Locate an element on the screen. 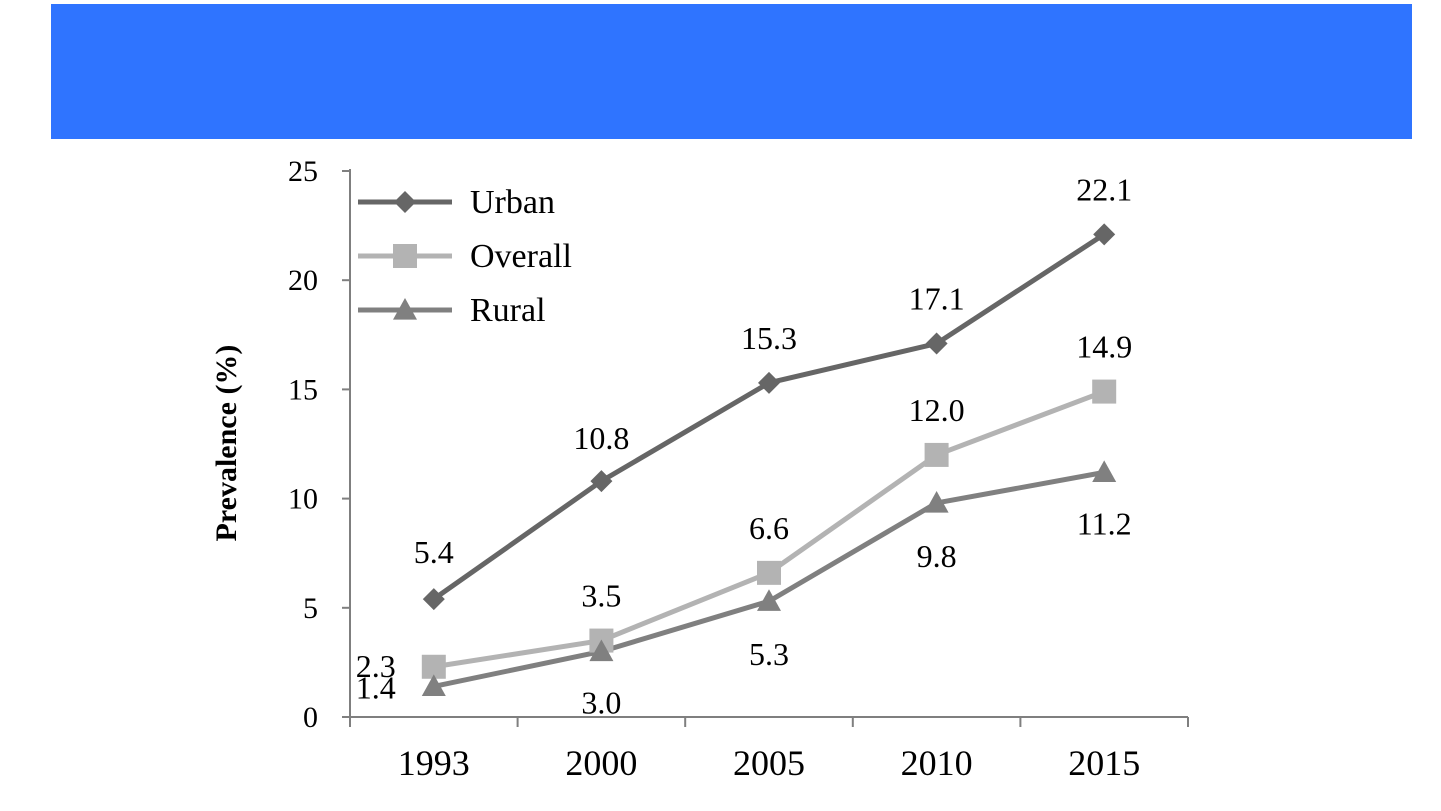 This screenshot has width=1441, height=811. legend-label-overall: Overall is located at coordinates (521, 256).